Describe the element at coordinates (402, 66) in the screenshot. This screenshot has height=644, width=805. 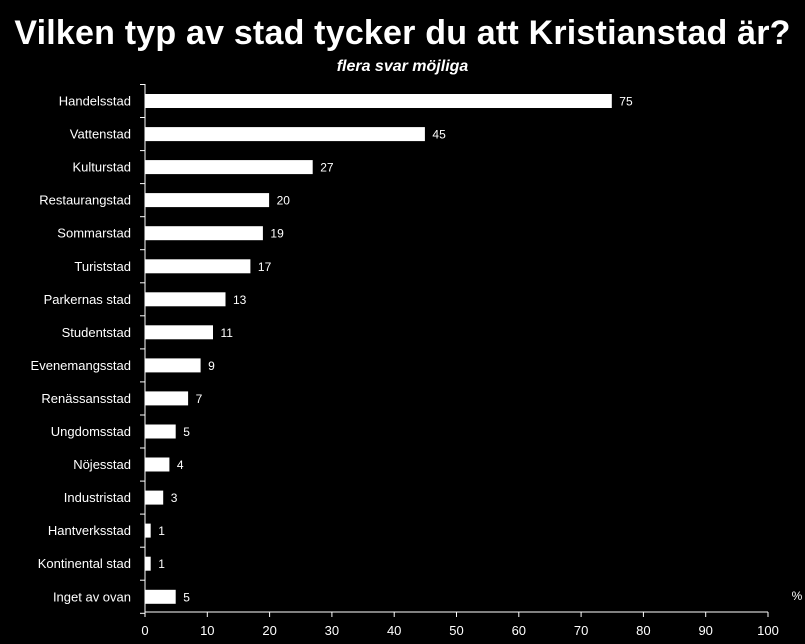
I see `chart-subtitle: flera svar möjliga` at that location.